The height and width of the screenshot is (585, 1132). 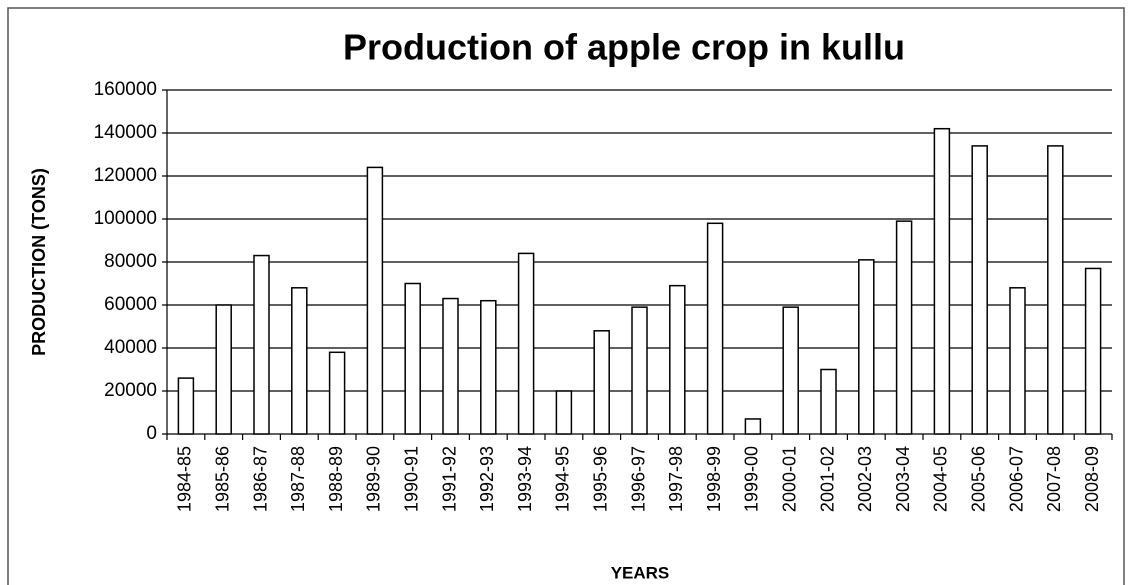 What do you see at coordinates (827, 479) in the screenshot?
I see `x-tick-label: 2001-02` at bounding box center [827, 479].